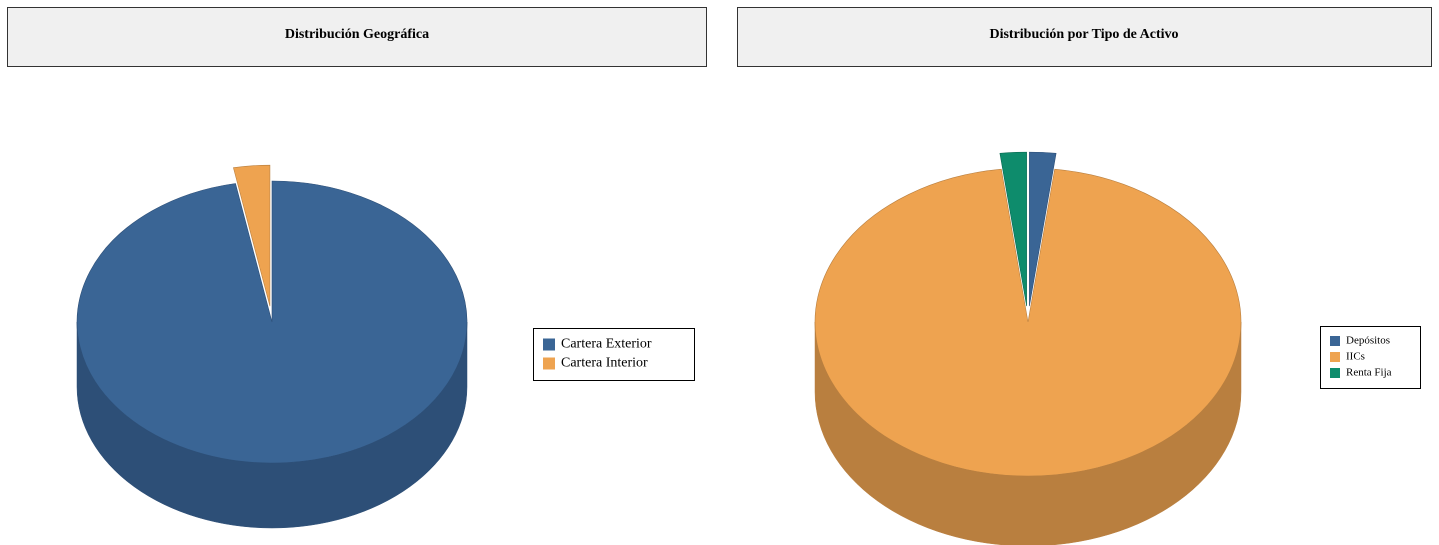 This screenshot has width=1439, height=545. Describe the element at coordinates (1369, 373) in the screenshot. I see `legend-label: Renta Fija` at that location.